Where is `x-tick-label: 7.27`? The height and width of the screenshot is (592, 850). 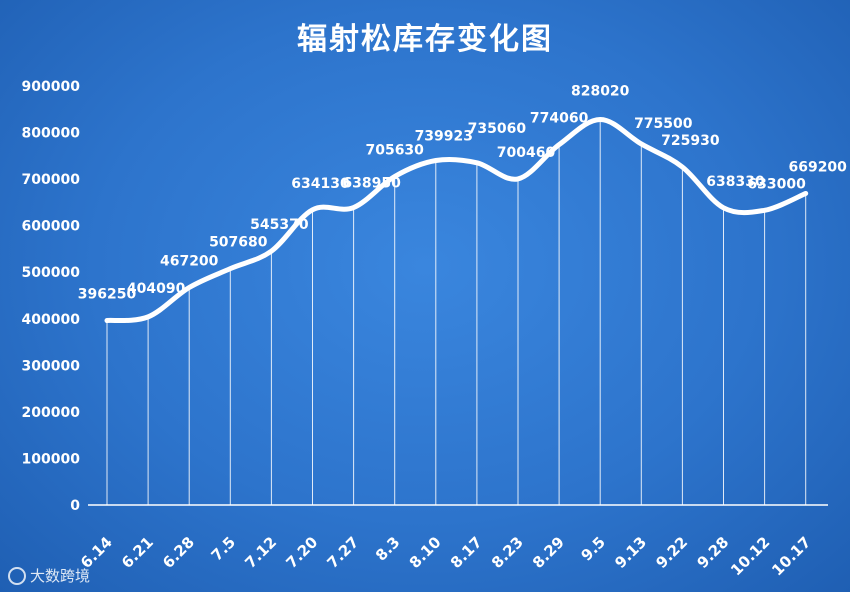
x-tick-label: 7.27 is located at coordinates (343, 552).